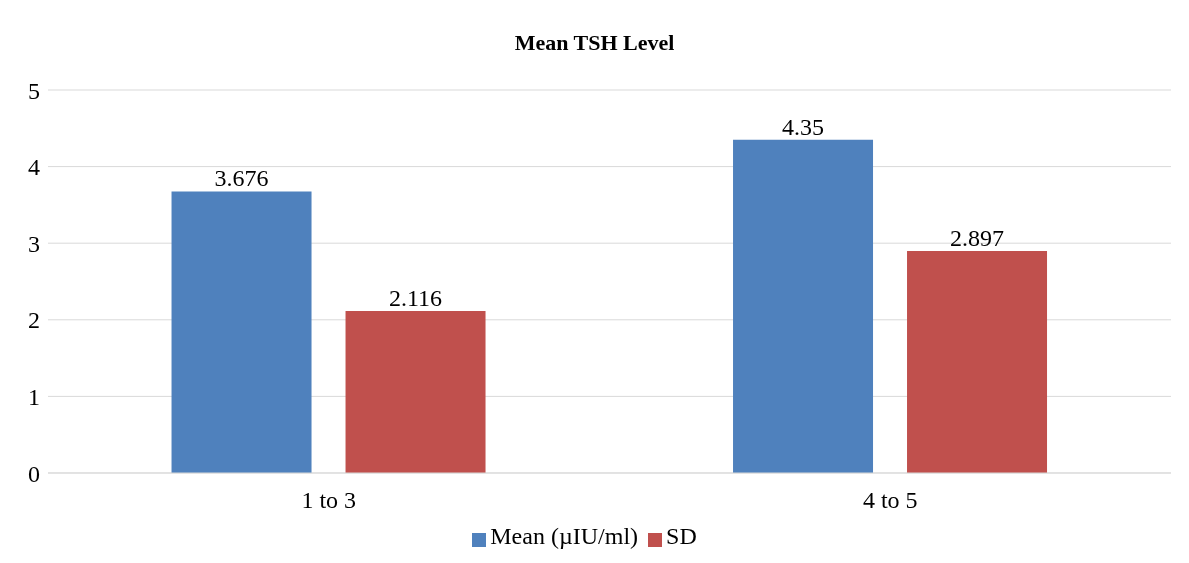  I want to click on data-label: 4.35, so click(803, 126).